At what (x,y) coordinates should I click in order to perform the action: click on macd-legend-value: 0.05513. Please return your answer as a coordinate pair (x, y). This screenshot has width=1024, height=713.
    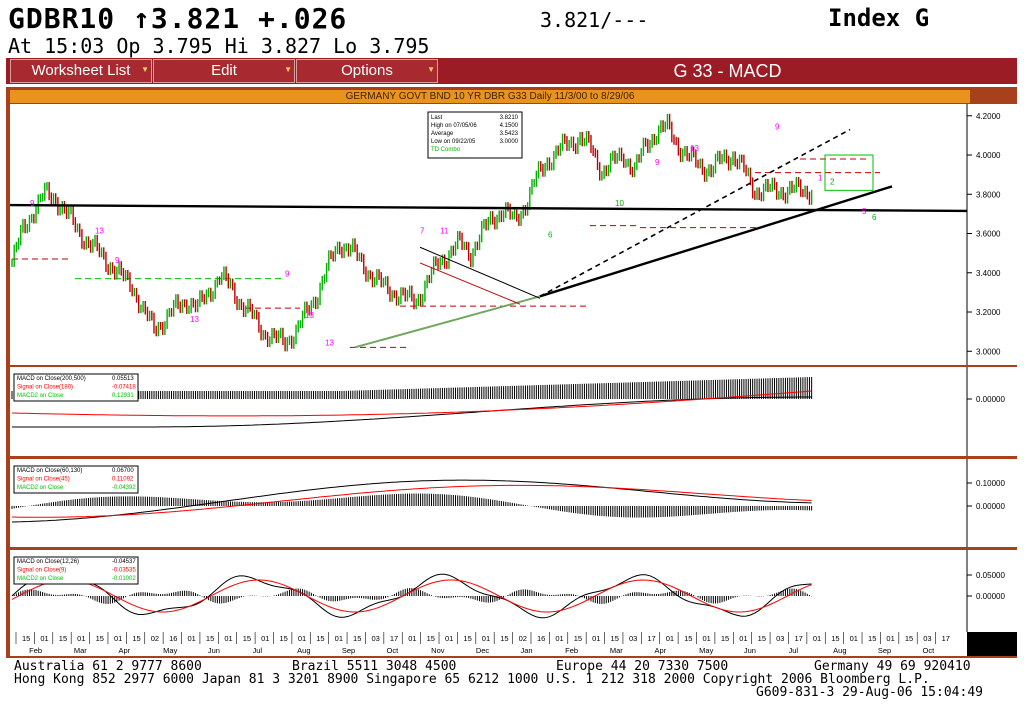
    Looking at the image, I should click on (123, 379).